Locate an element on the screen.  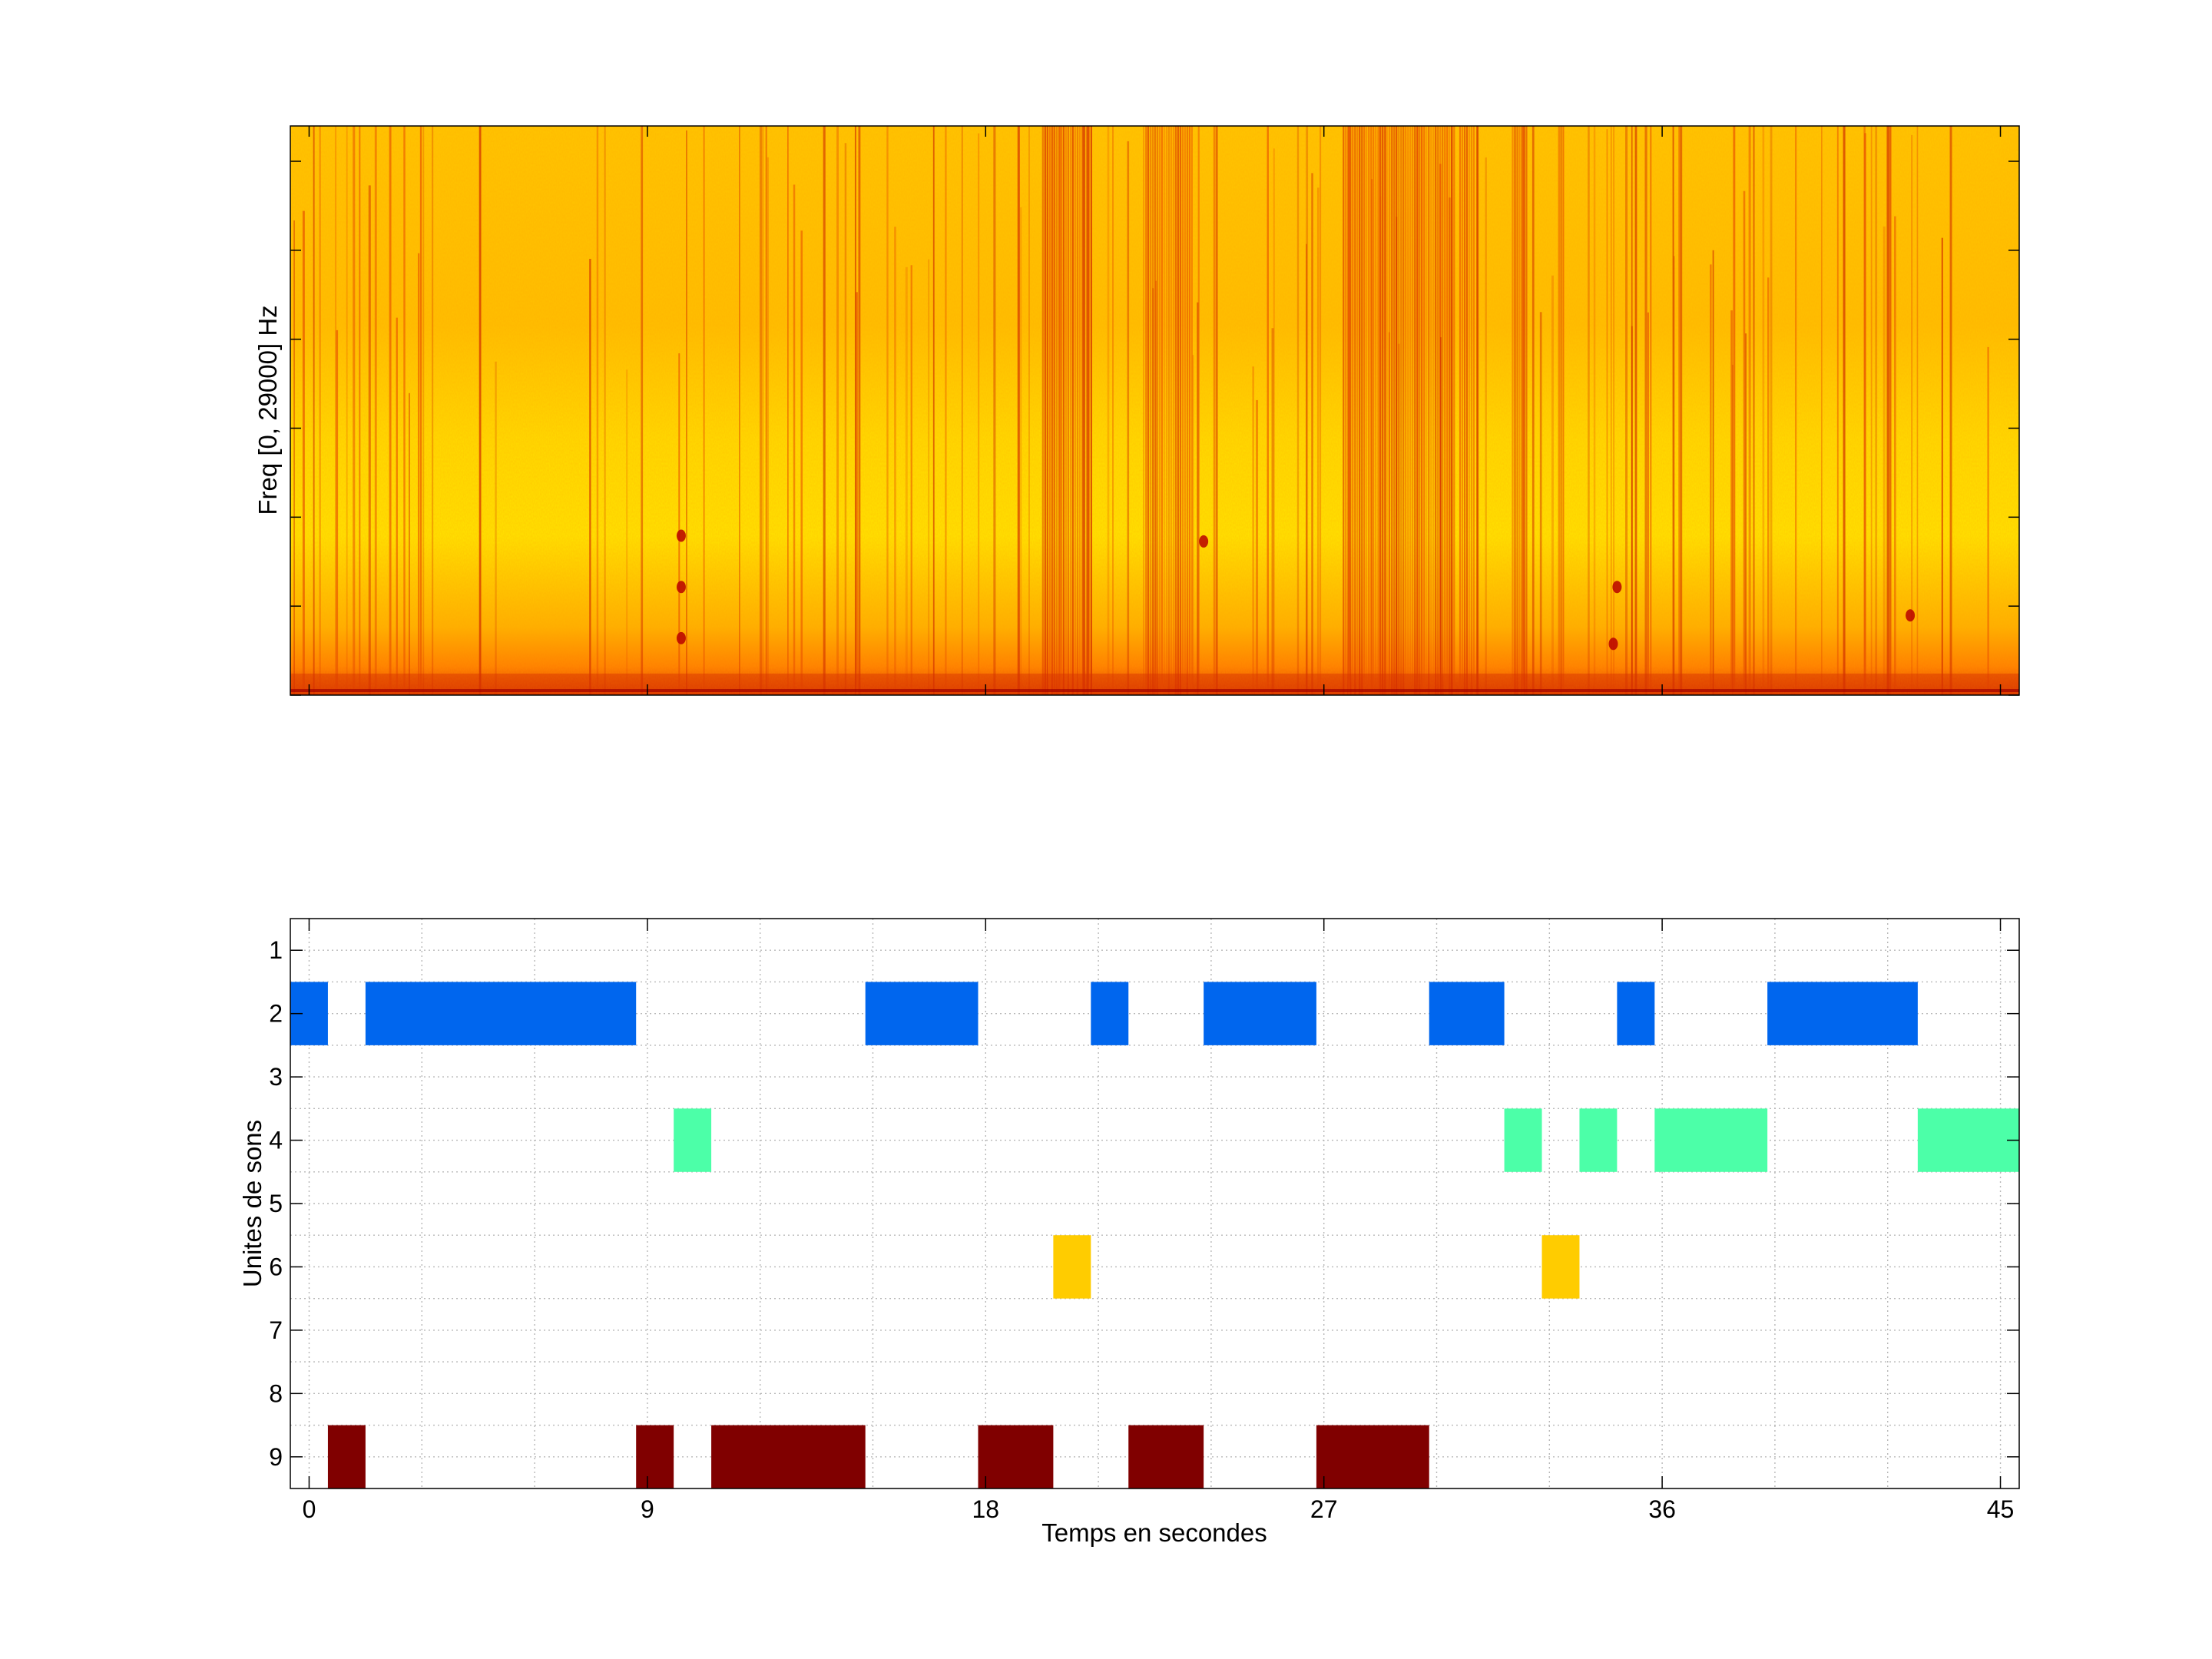
x-tick-label: 27 is located at coordinates (1324, 1509).